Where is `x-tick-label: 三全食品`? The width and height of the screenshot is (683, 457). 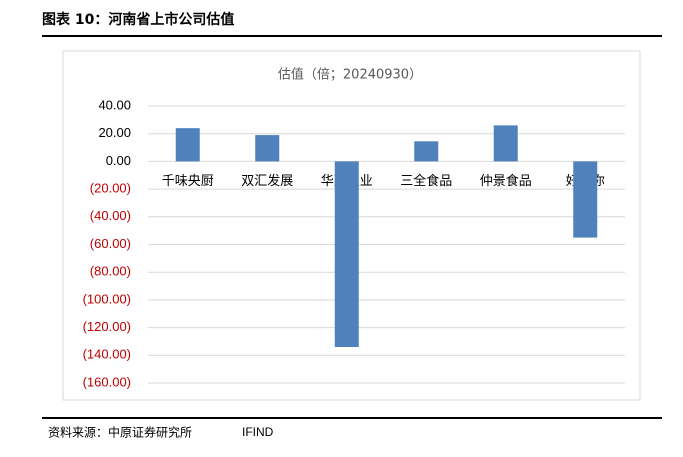
x-tick-label: 三全食品 is located at coordinates (426, 181).